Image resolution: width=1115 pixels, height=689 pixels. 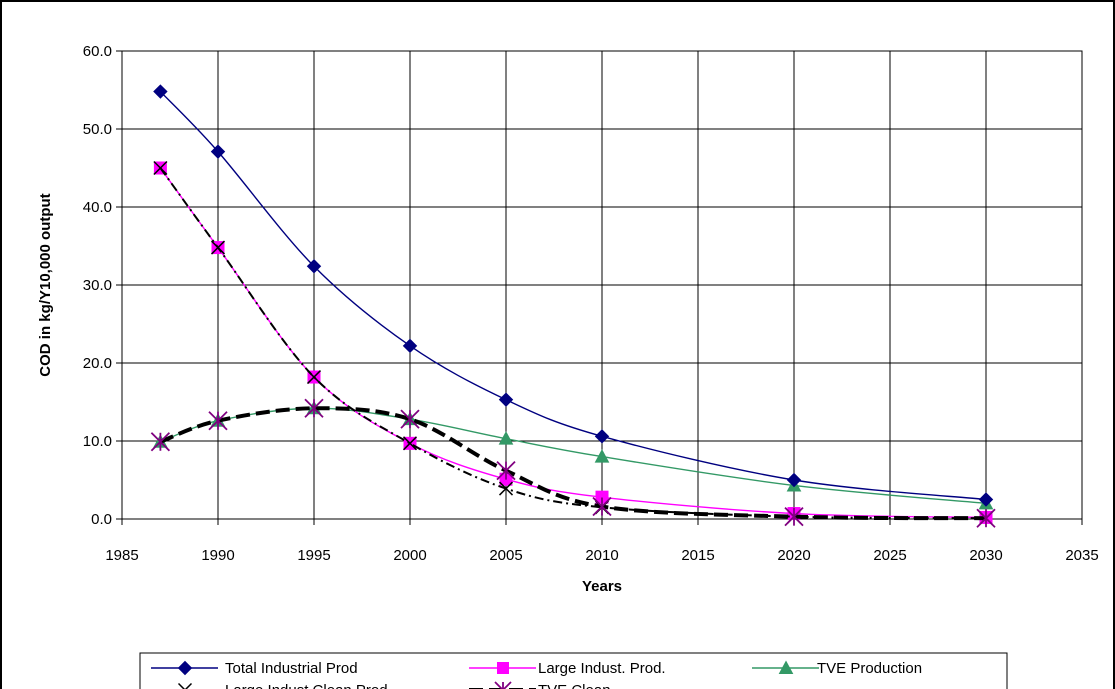 I want to click on x-tick-label: 1985, so click(x=121, y=555).